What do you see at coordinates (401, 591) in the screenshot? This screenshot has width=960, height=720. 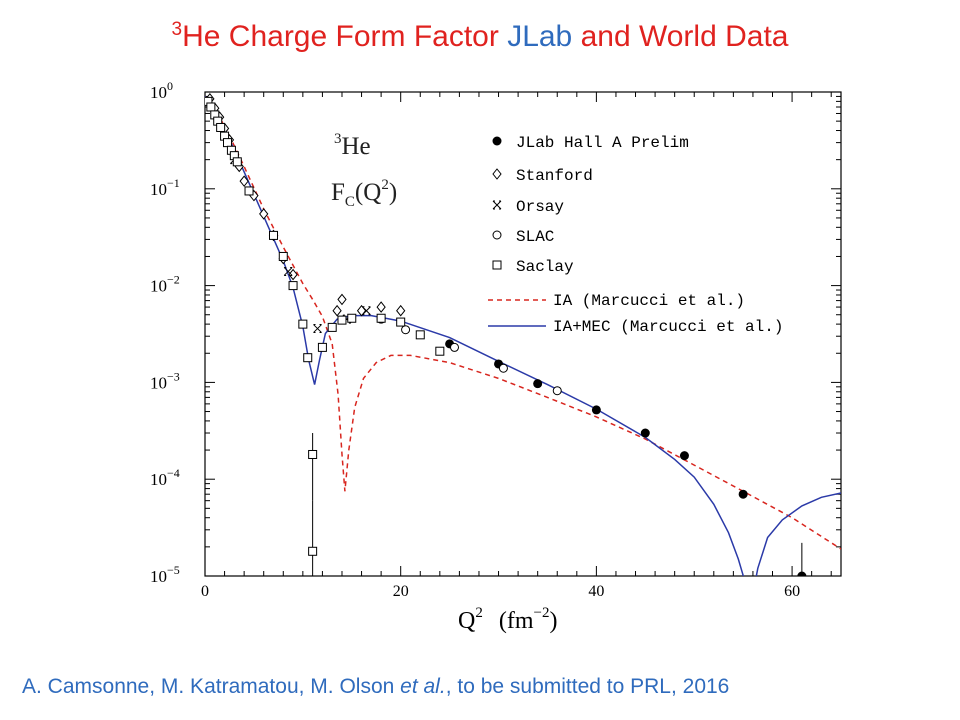 I see `x-tick-label: 20` at bounding box center [401, 591].